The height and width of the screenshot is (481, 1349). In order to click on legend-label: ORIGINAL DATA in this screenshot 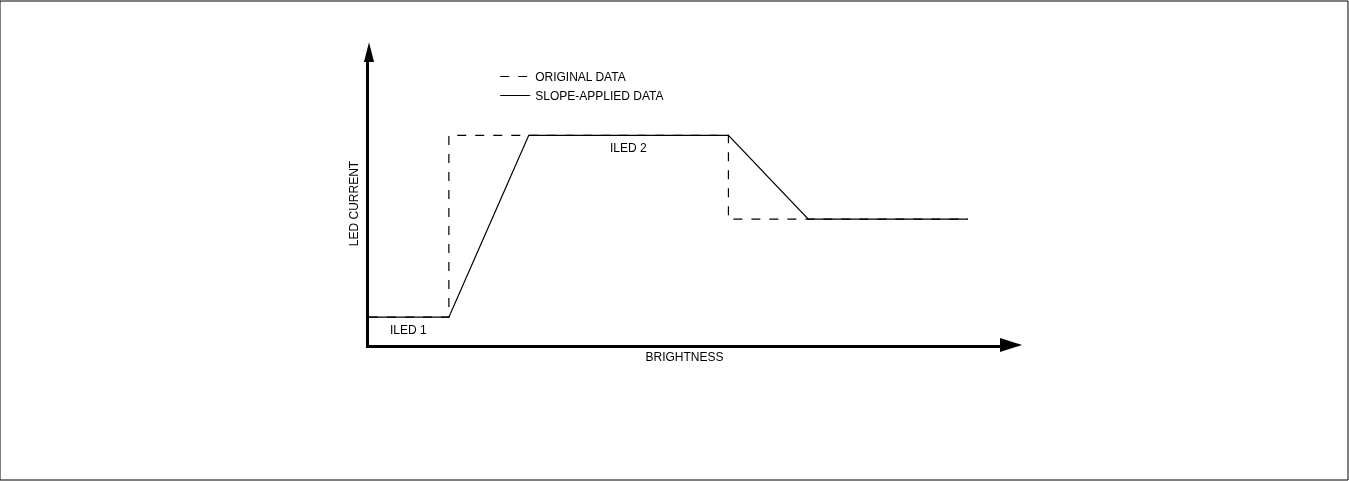, I will do `click(580, 77)`.